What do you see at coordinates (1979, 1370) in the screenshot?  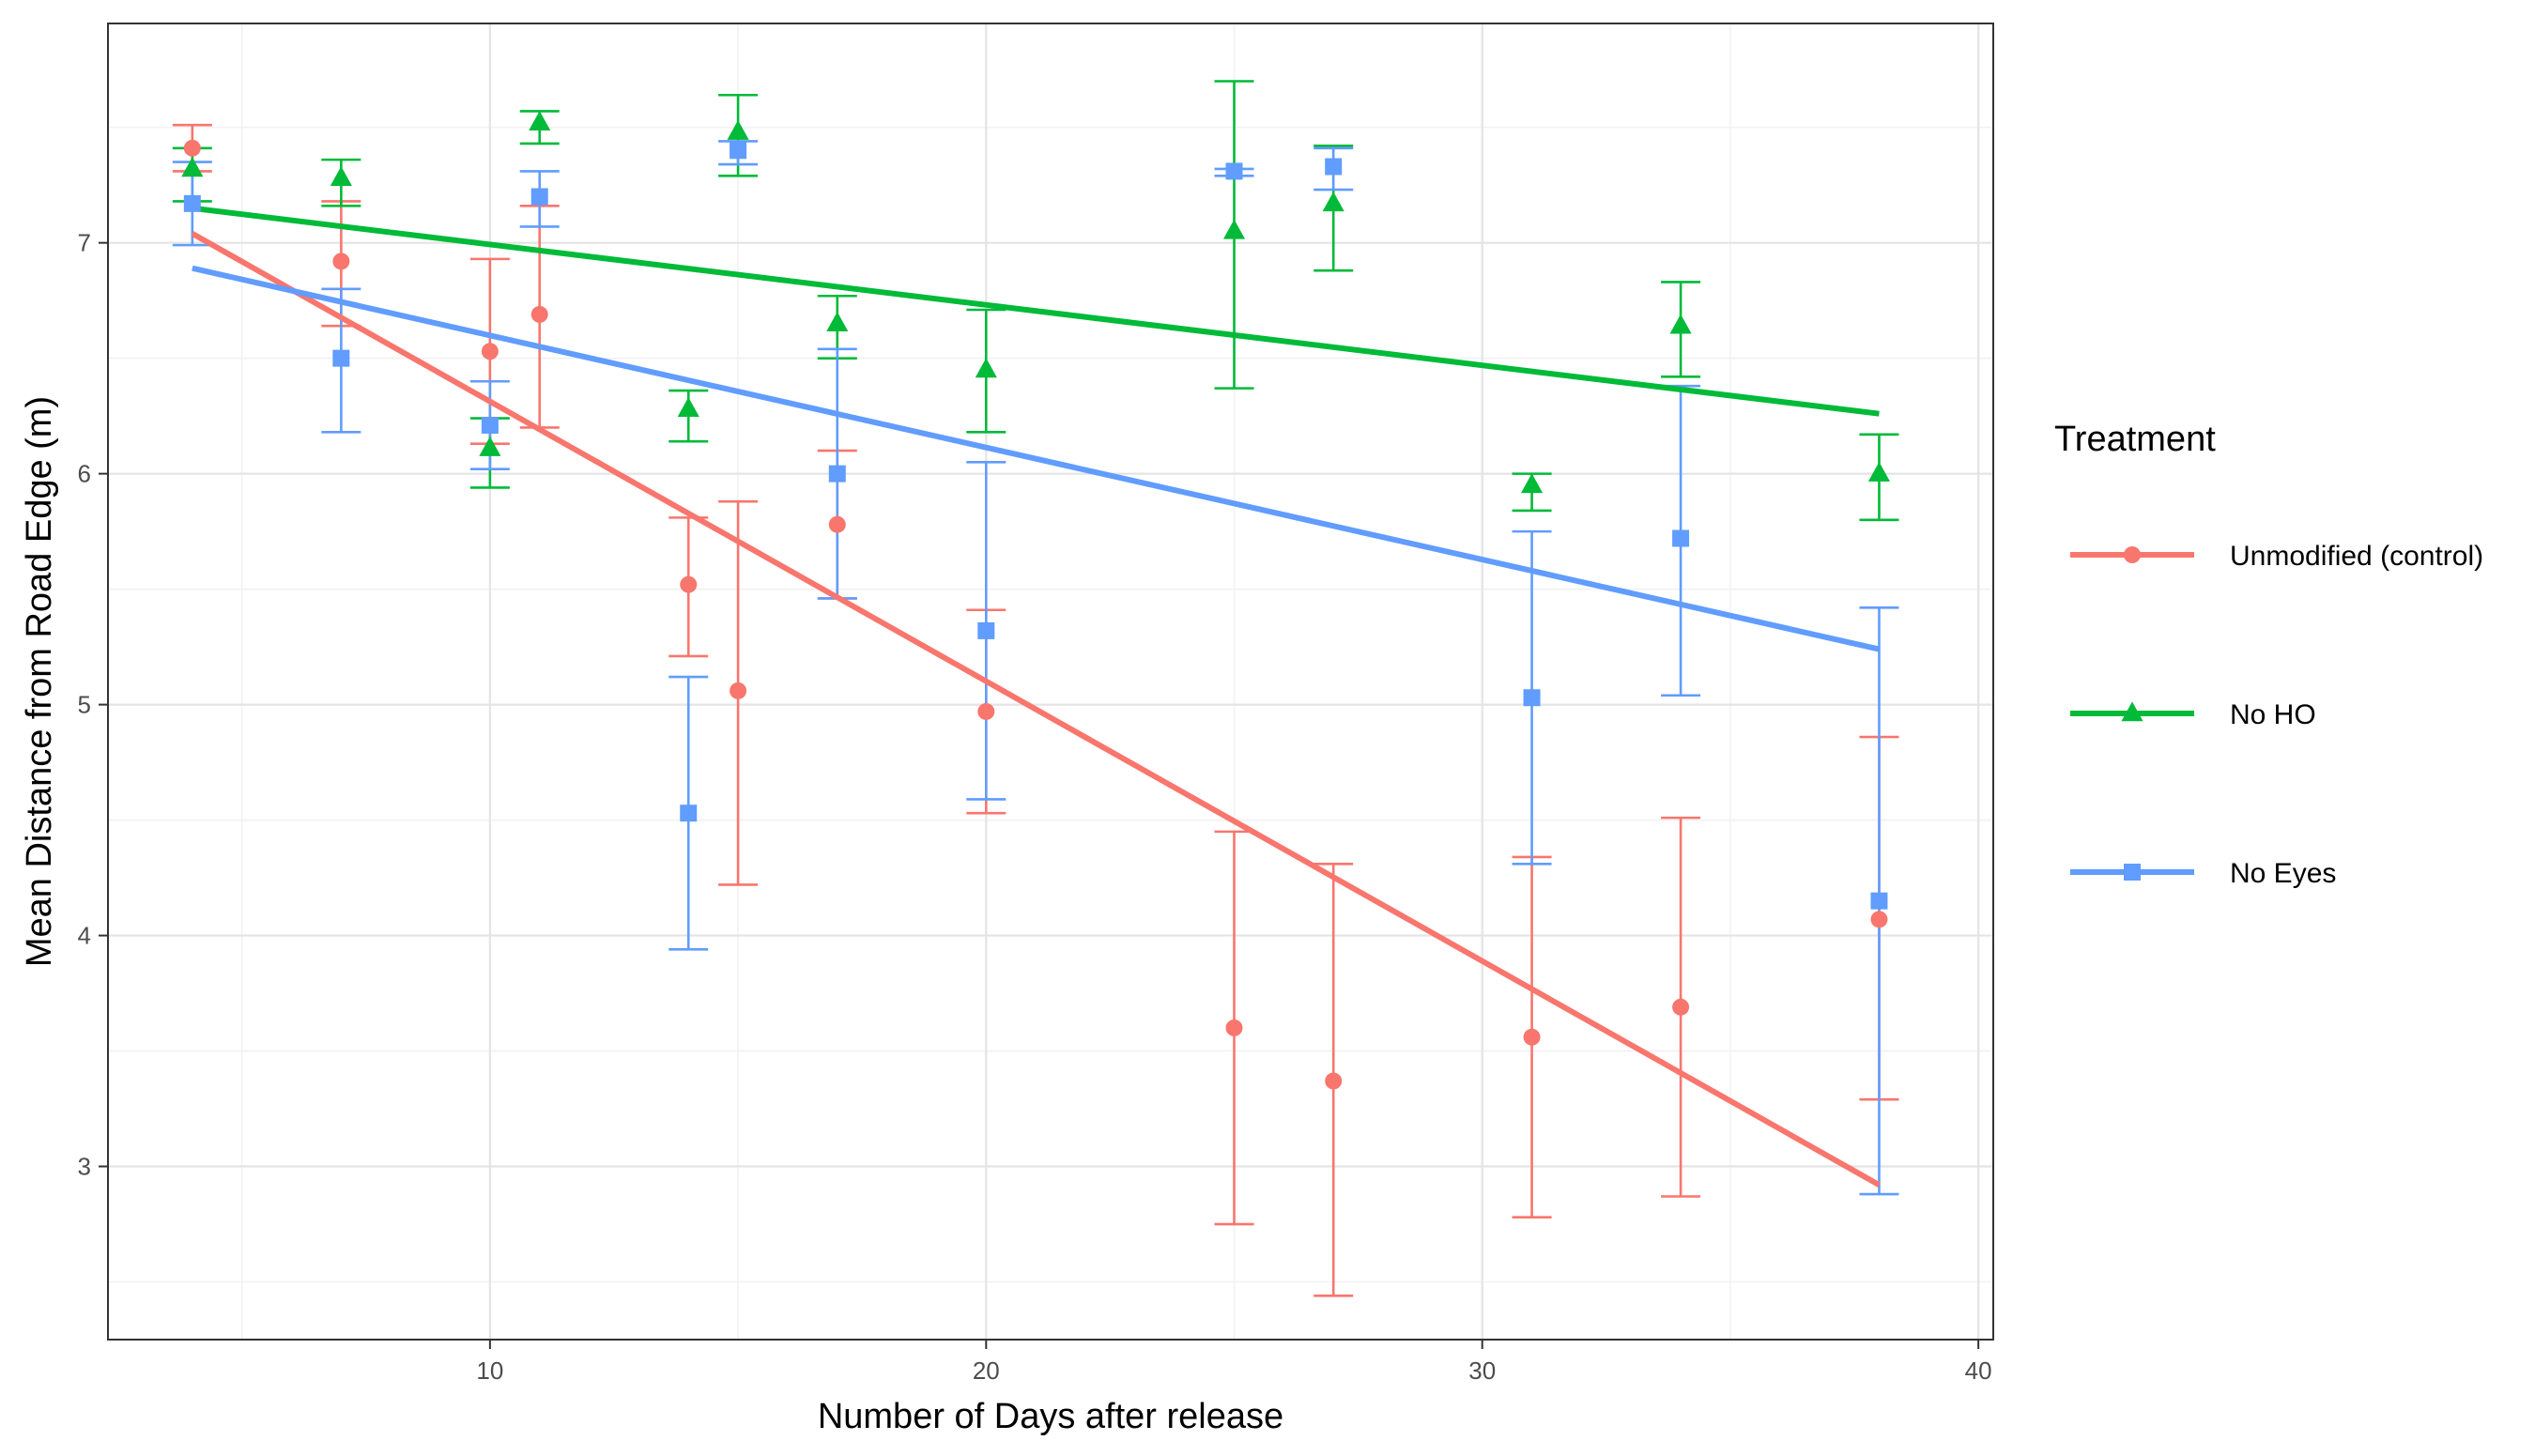 I see `x-tick-label: 40` at bounding box center [1979, 1370].